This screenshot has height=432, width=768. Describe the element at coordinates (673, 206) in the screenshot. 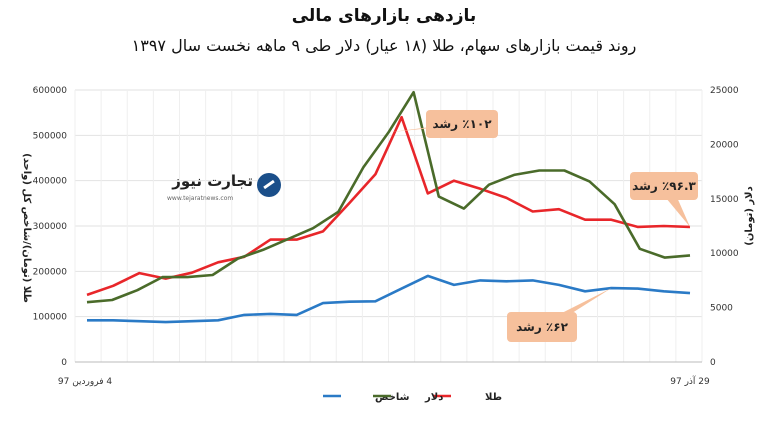

I see `callout-pointer` at that location.